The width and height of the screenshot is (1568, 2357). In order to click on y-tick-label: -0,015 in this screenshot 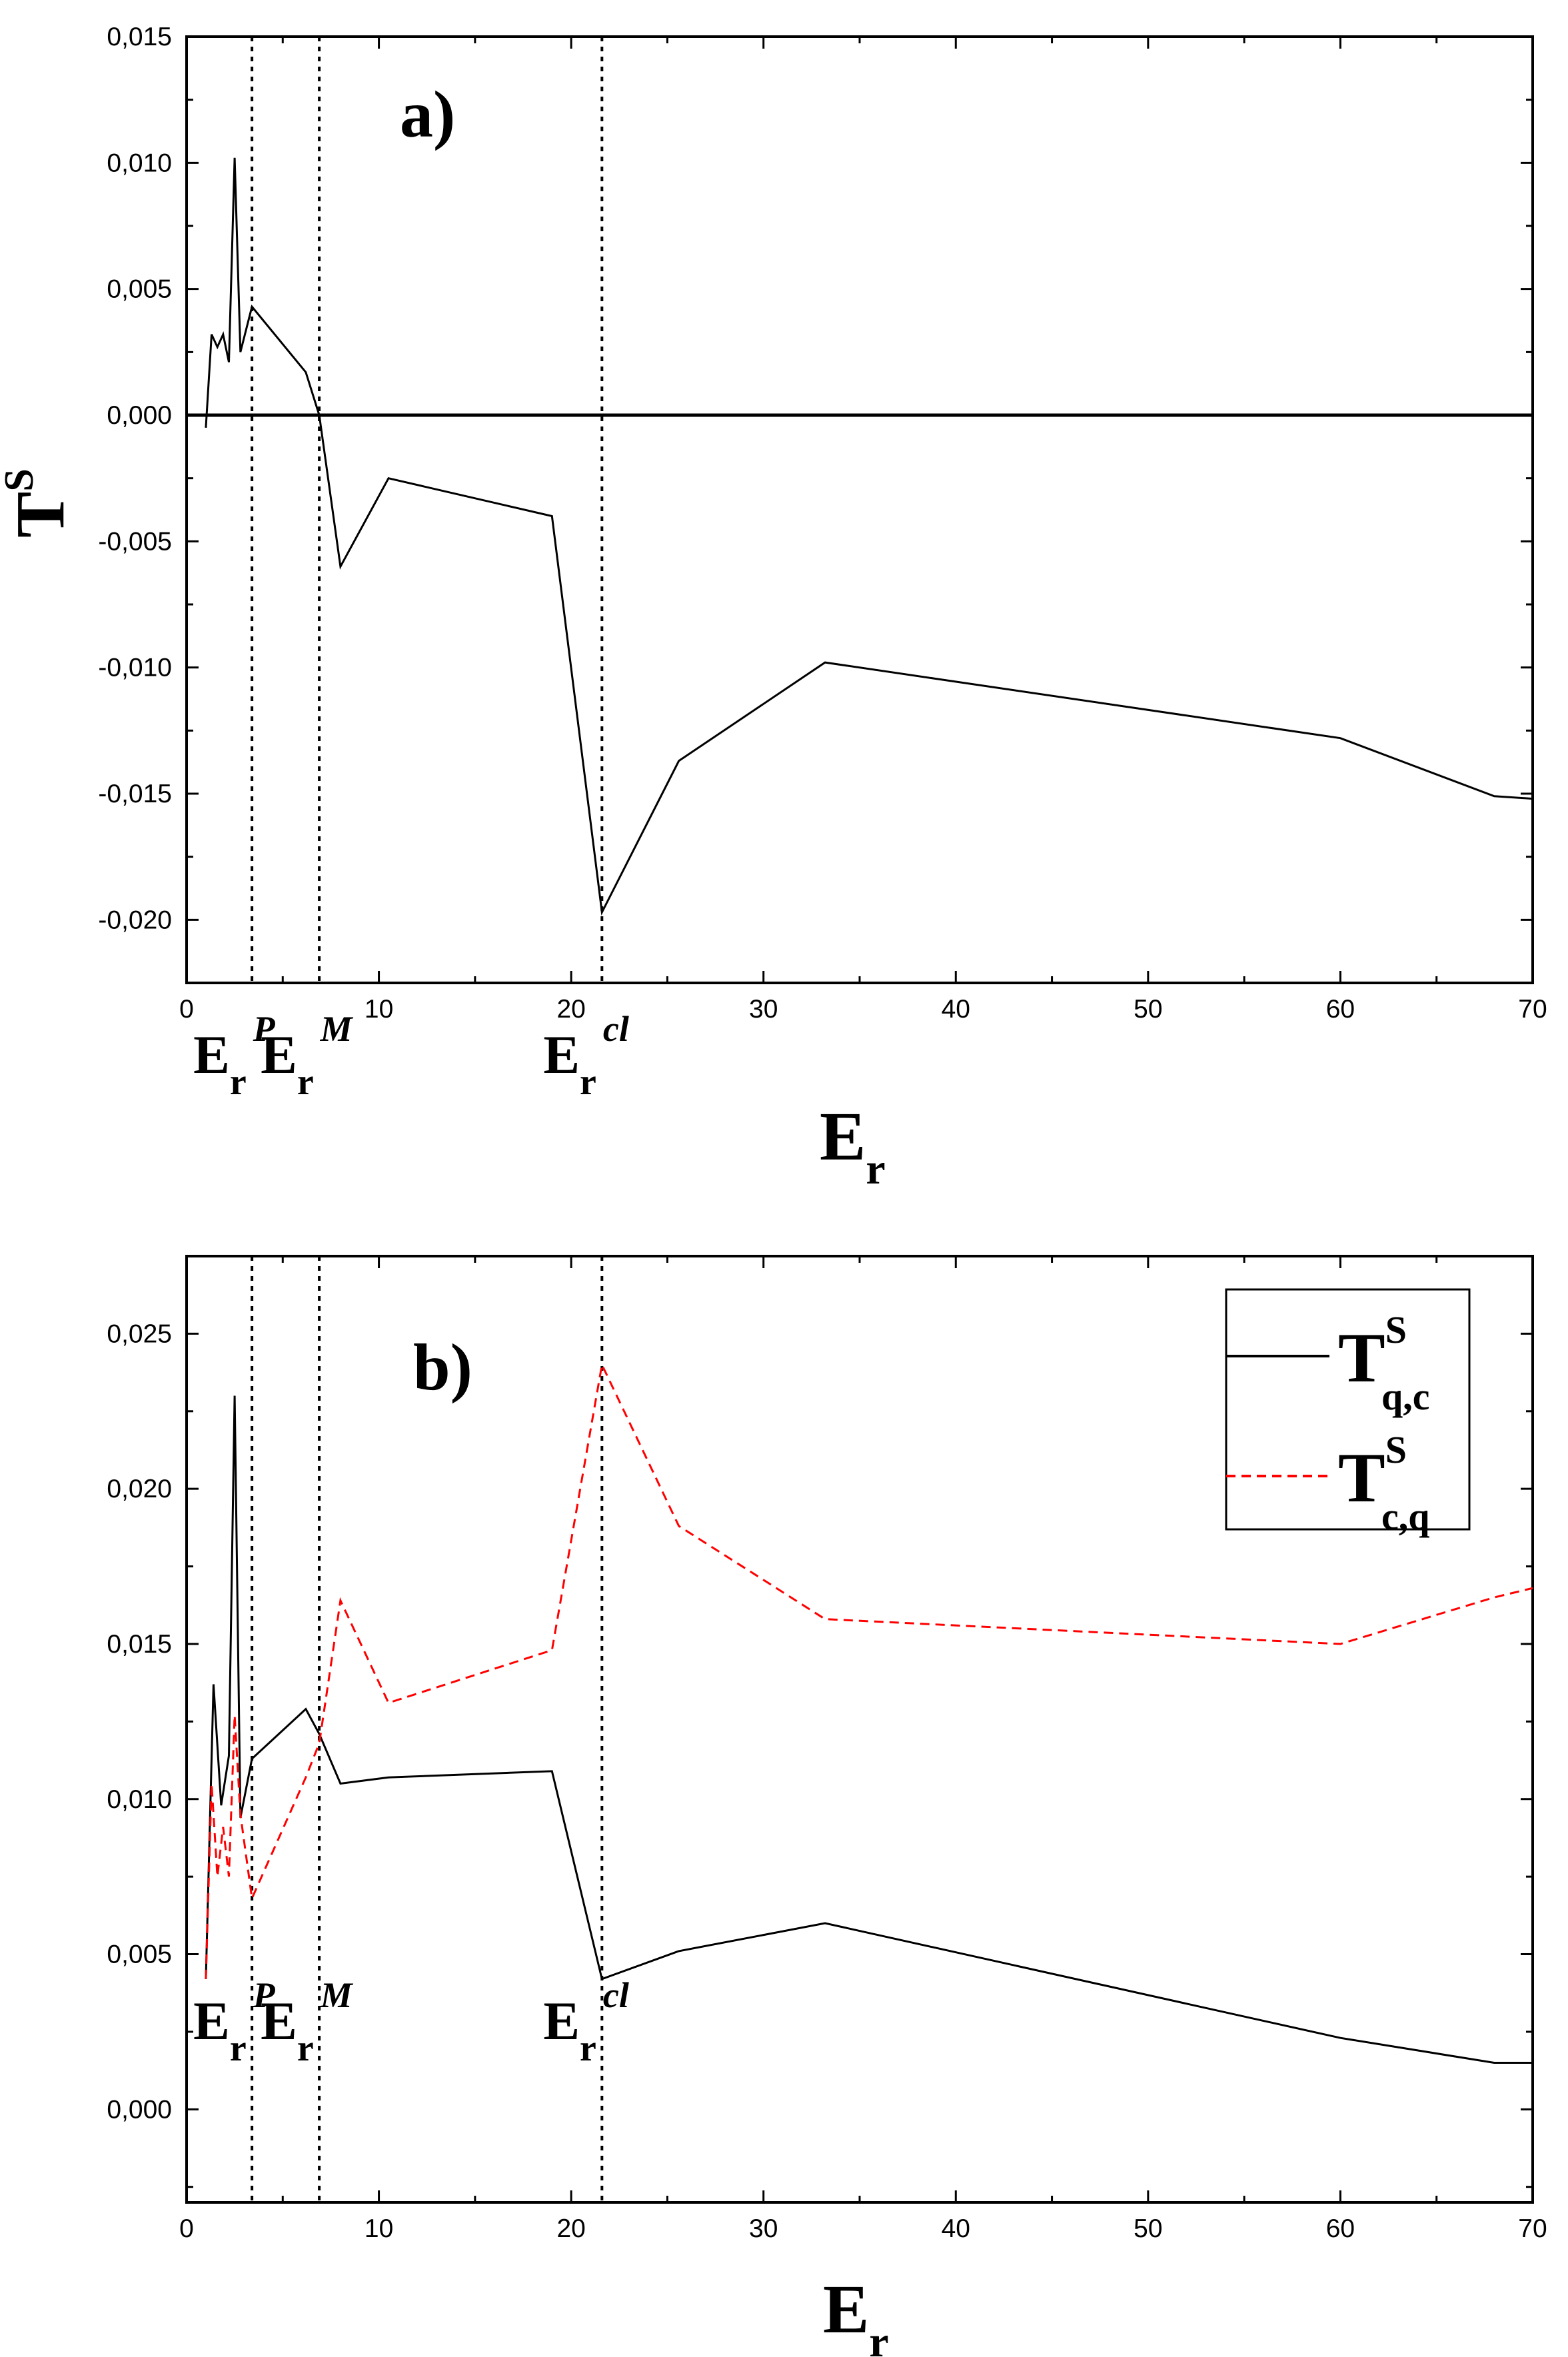, I will do `click(135, 794)`.